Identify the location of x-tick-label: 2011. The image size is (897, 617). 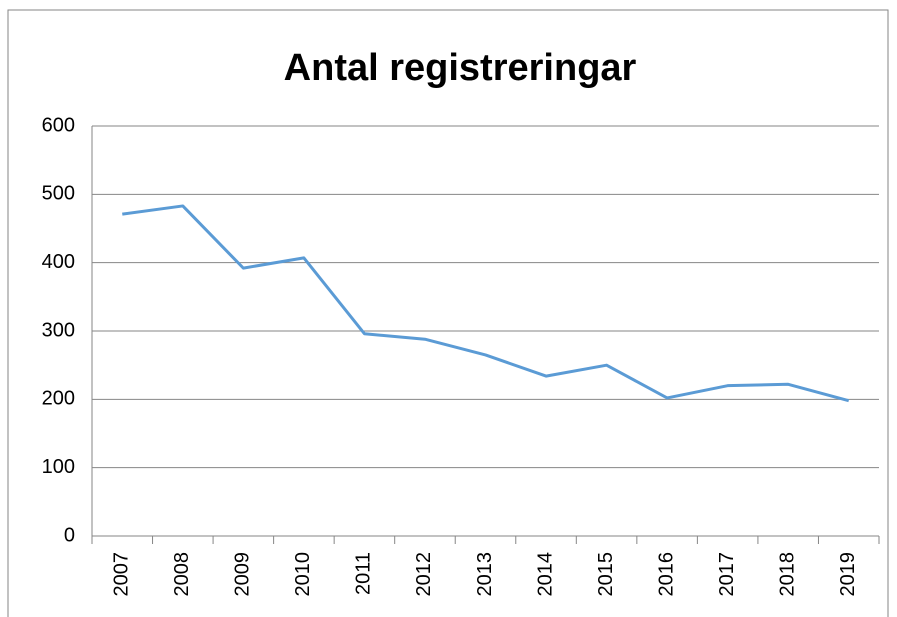
(364, 573).